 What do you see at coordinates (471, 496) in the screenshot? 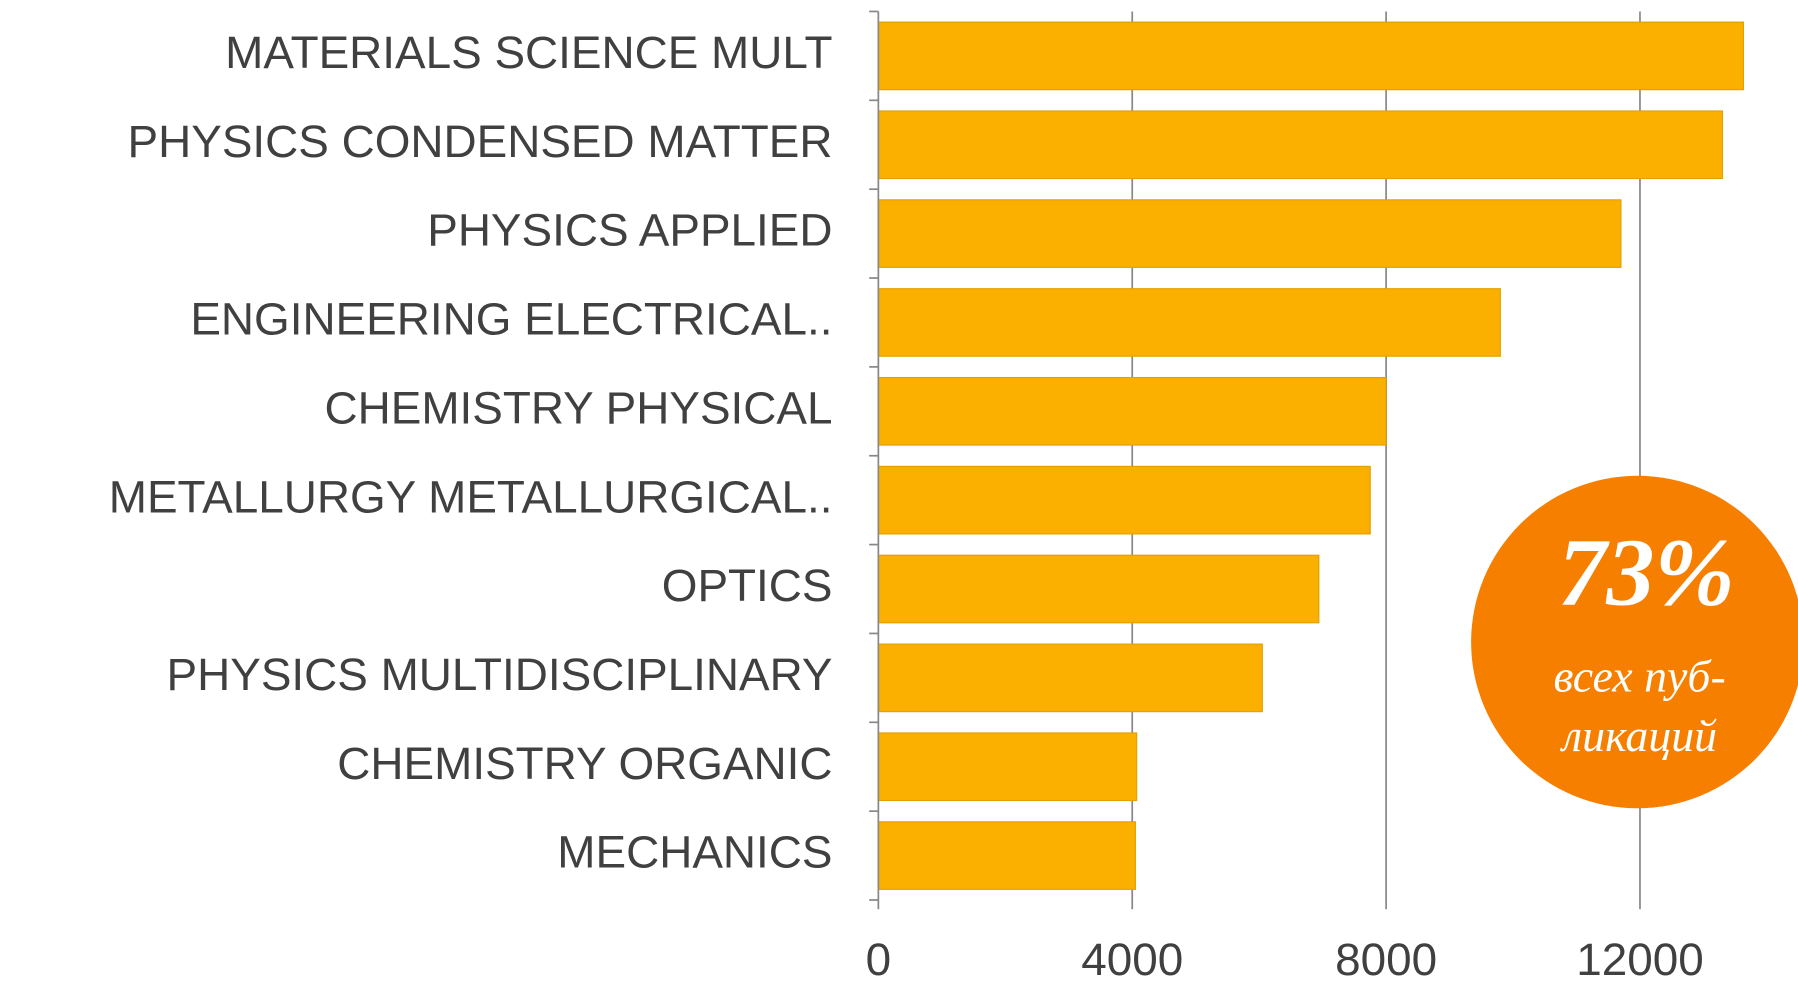
I see `y-tick-label: METALLURGY METALLURGICAL..` at bounding box center [471, 496].